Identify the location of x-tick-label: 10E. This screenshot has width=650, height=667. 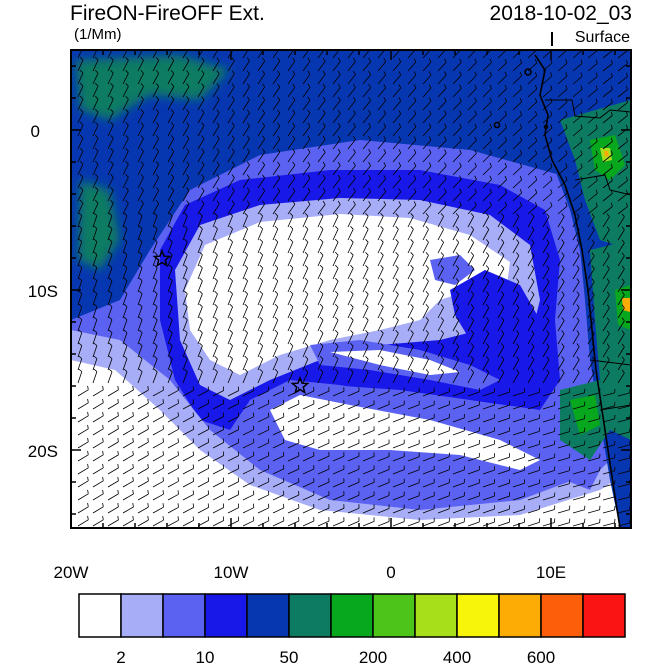
(551, 572).